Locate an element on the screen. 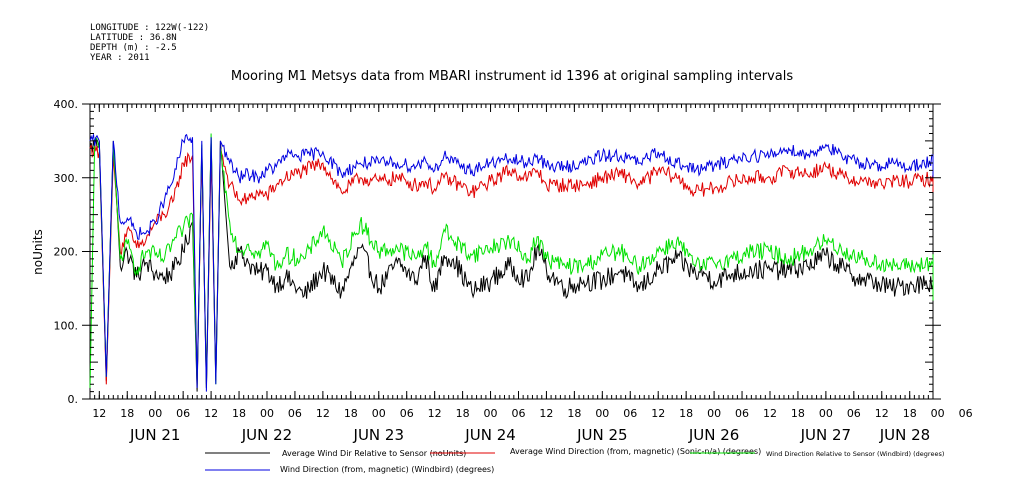  y-tick-label: 100. is located at coordinates (66, 325).